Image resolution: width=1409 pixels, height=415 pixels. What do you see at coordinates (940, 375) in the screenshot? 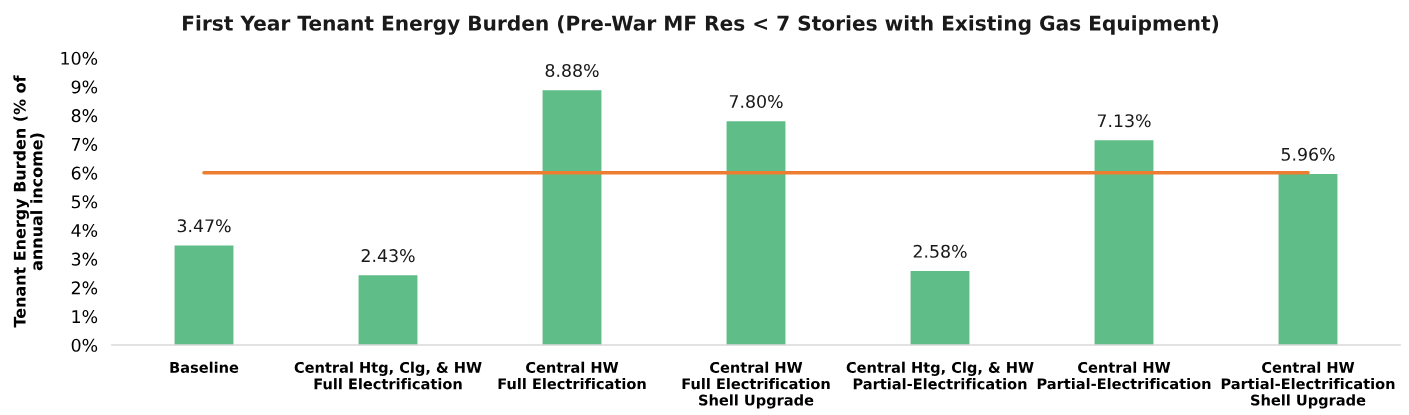
I see `x-tick-label: Central Htg, Clg, & HW Partial-Electrification` at bounding box center [940, 375].